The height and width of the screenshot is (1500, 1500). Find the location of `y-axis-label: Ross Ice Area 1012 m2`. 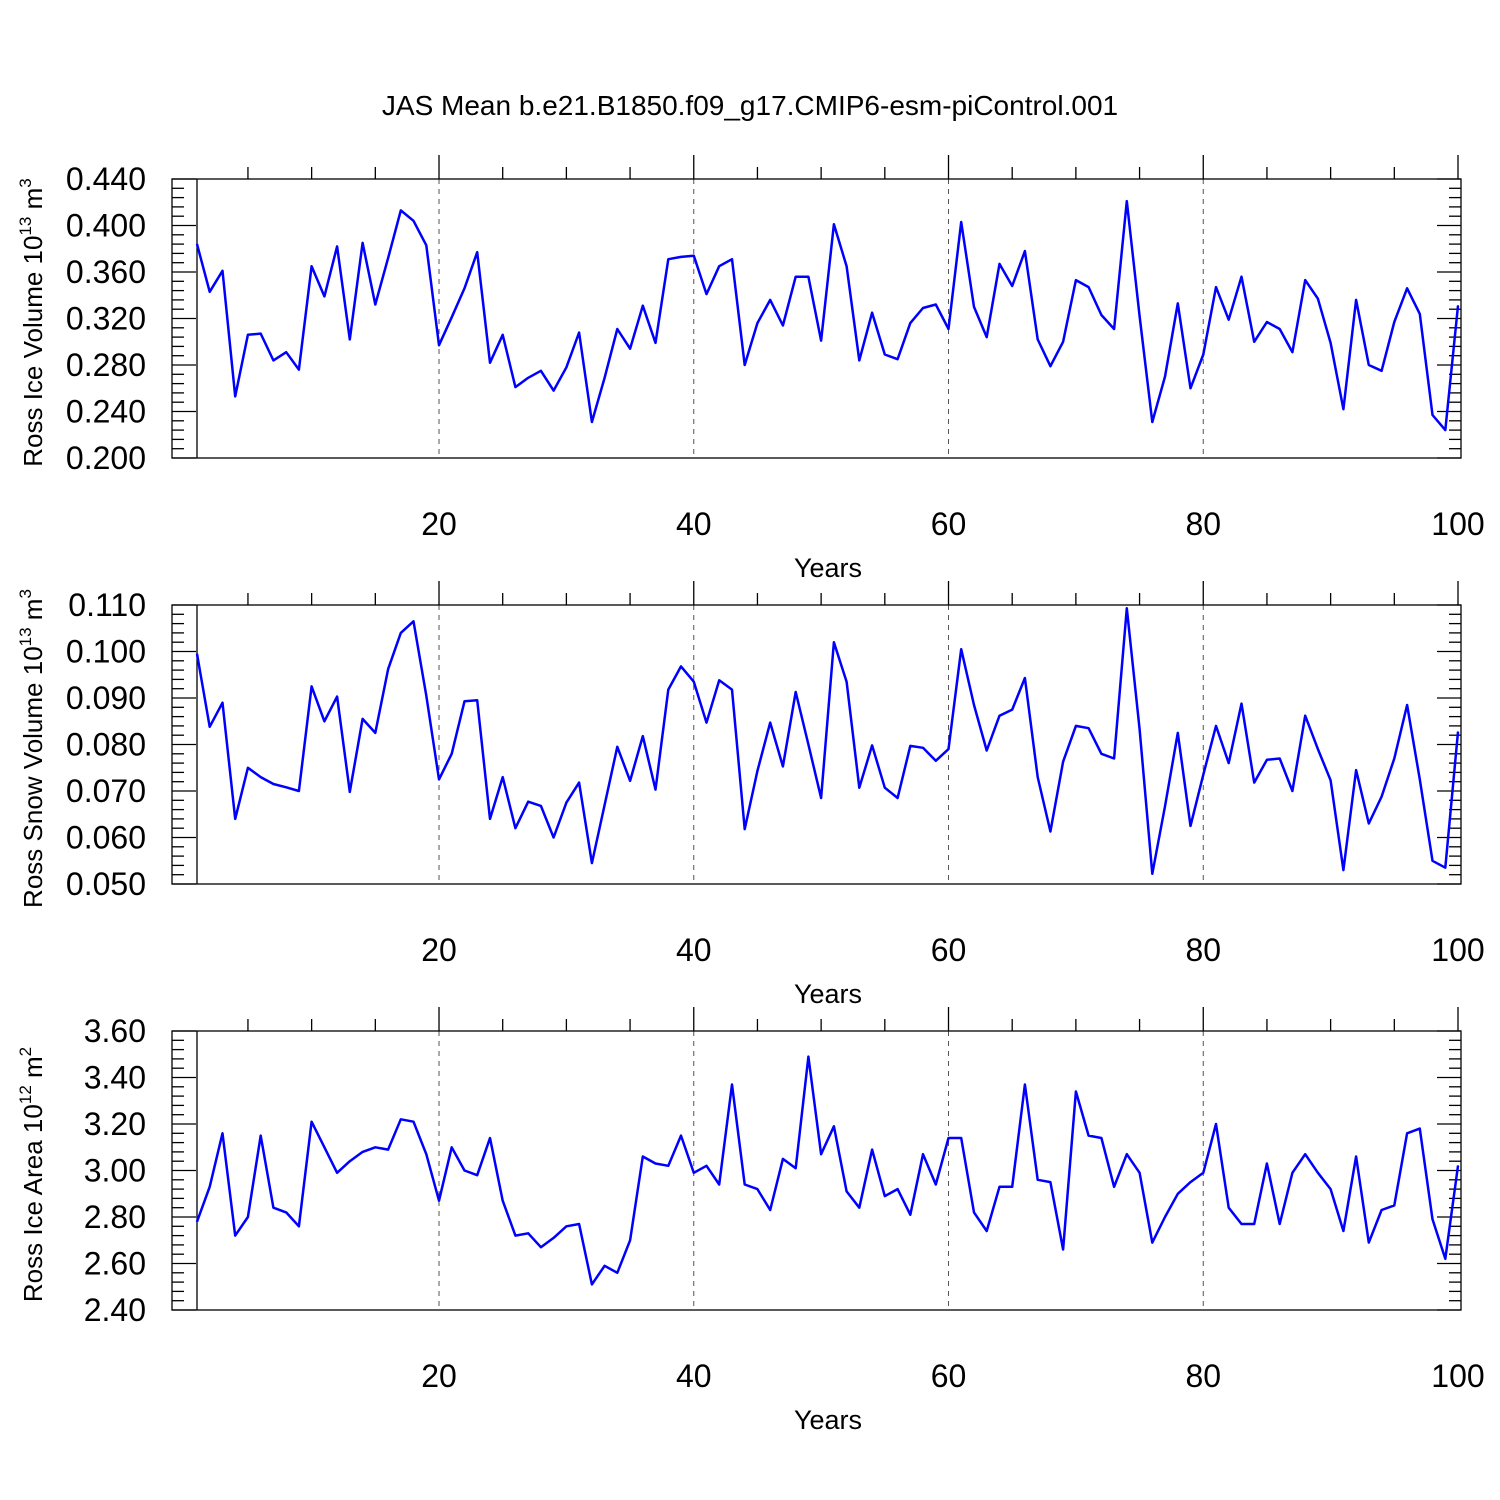

y-axis-label: Ross Ice Area 1012 m2 is located at coordinates (32, 1174).